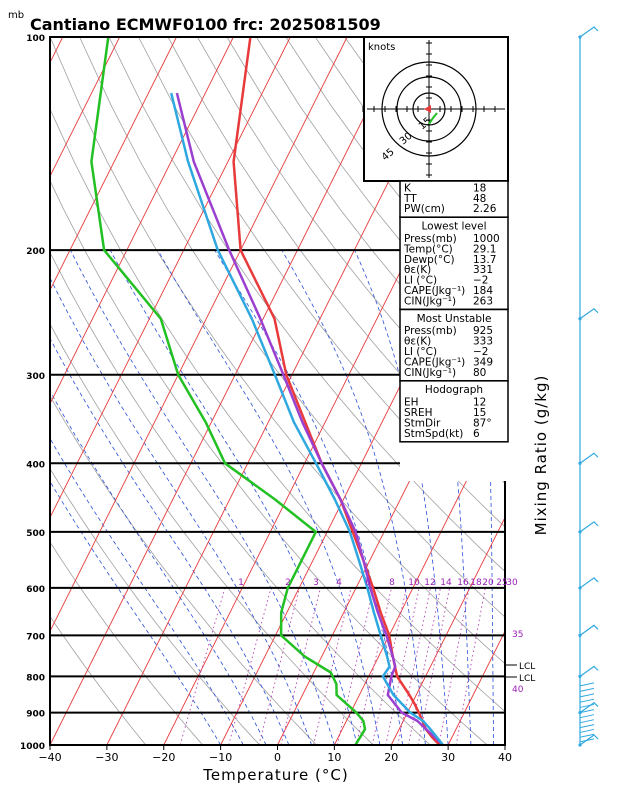  What do you see at coordinates (241, 583) in the screenshot?
I see `mixing-ratio-label: 1` at bounding box center [241, 583].